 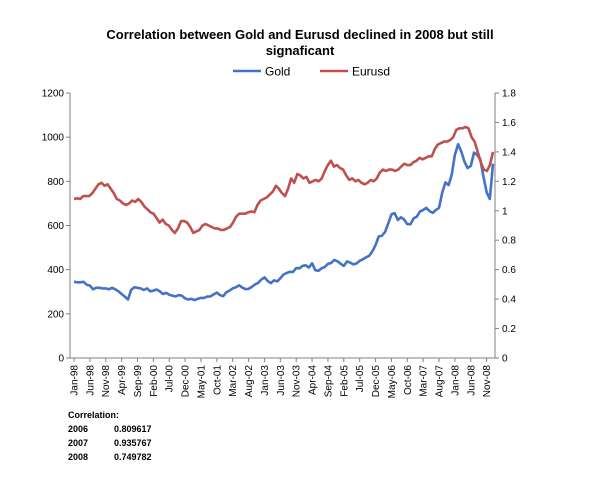 What do you see at coordinates (154, 381) in the screenshot?
I see `x-axis-tick-label: Feb-00` at bounding box center [154, 381].